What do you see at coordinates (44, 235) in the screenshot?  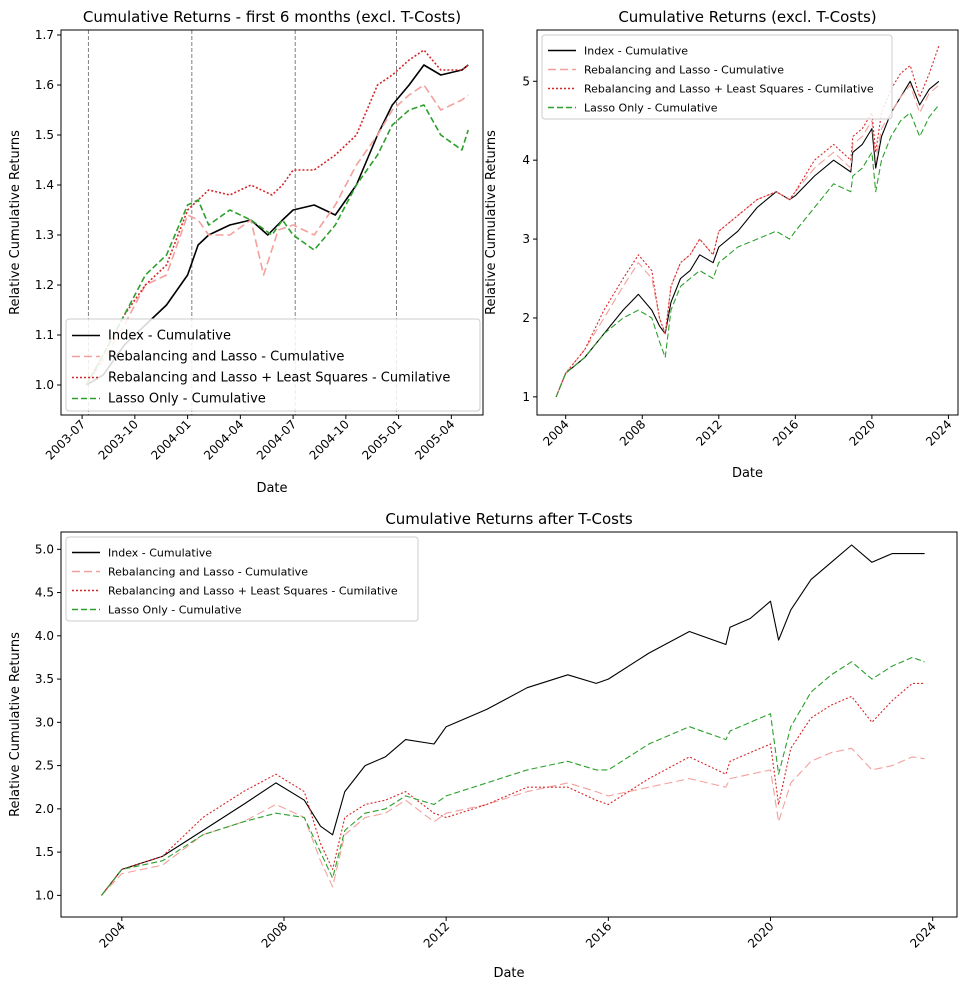 I see `y-tick-label: 1.3` at bounding box center [44, 235].